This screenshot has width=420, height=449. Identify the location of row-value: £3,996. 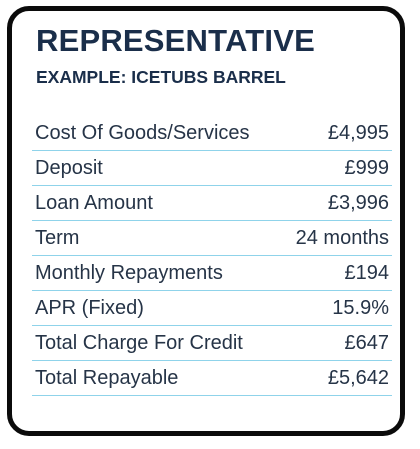
(358, 202).